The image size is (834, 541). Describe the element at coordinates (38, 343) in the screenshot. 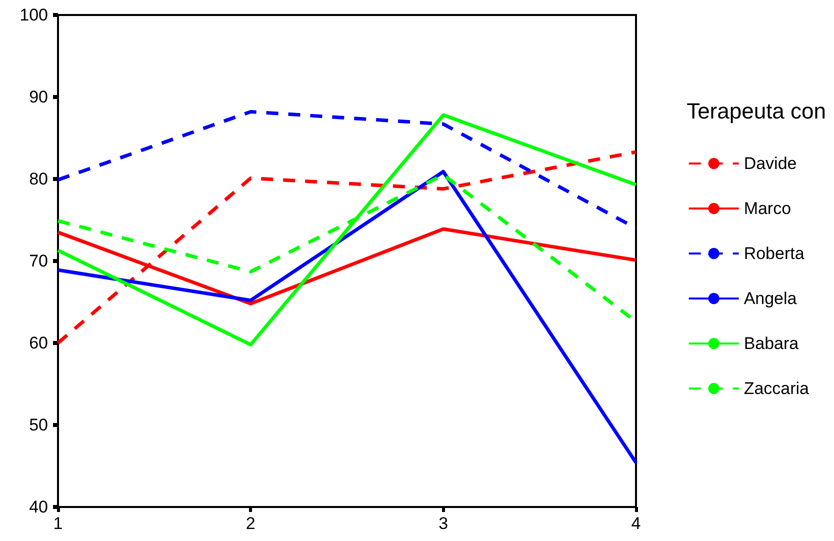

I see `y-tick-label: 60` at that location.